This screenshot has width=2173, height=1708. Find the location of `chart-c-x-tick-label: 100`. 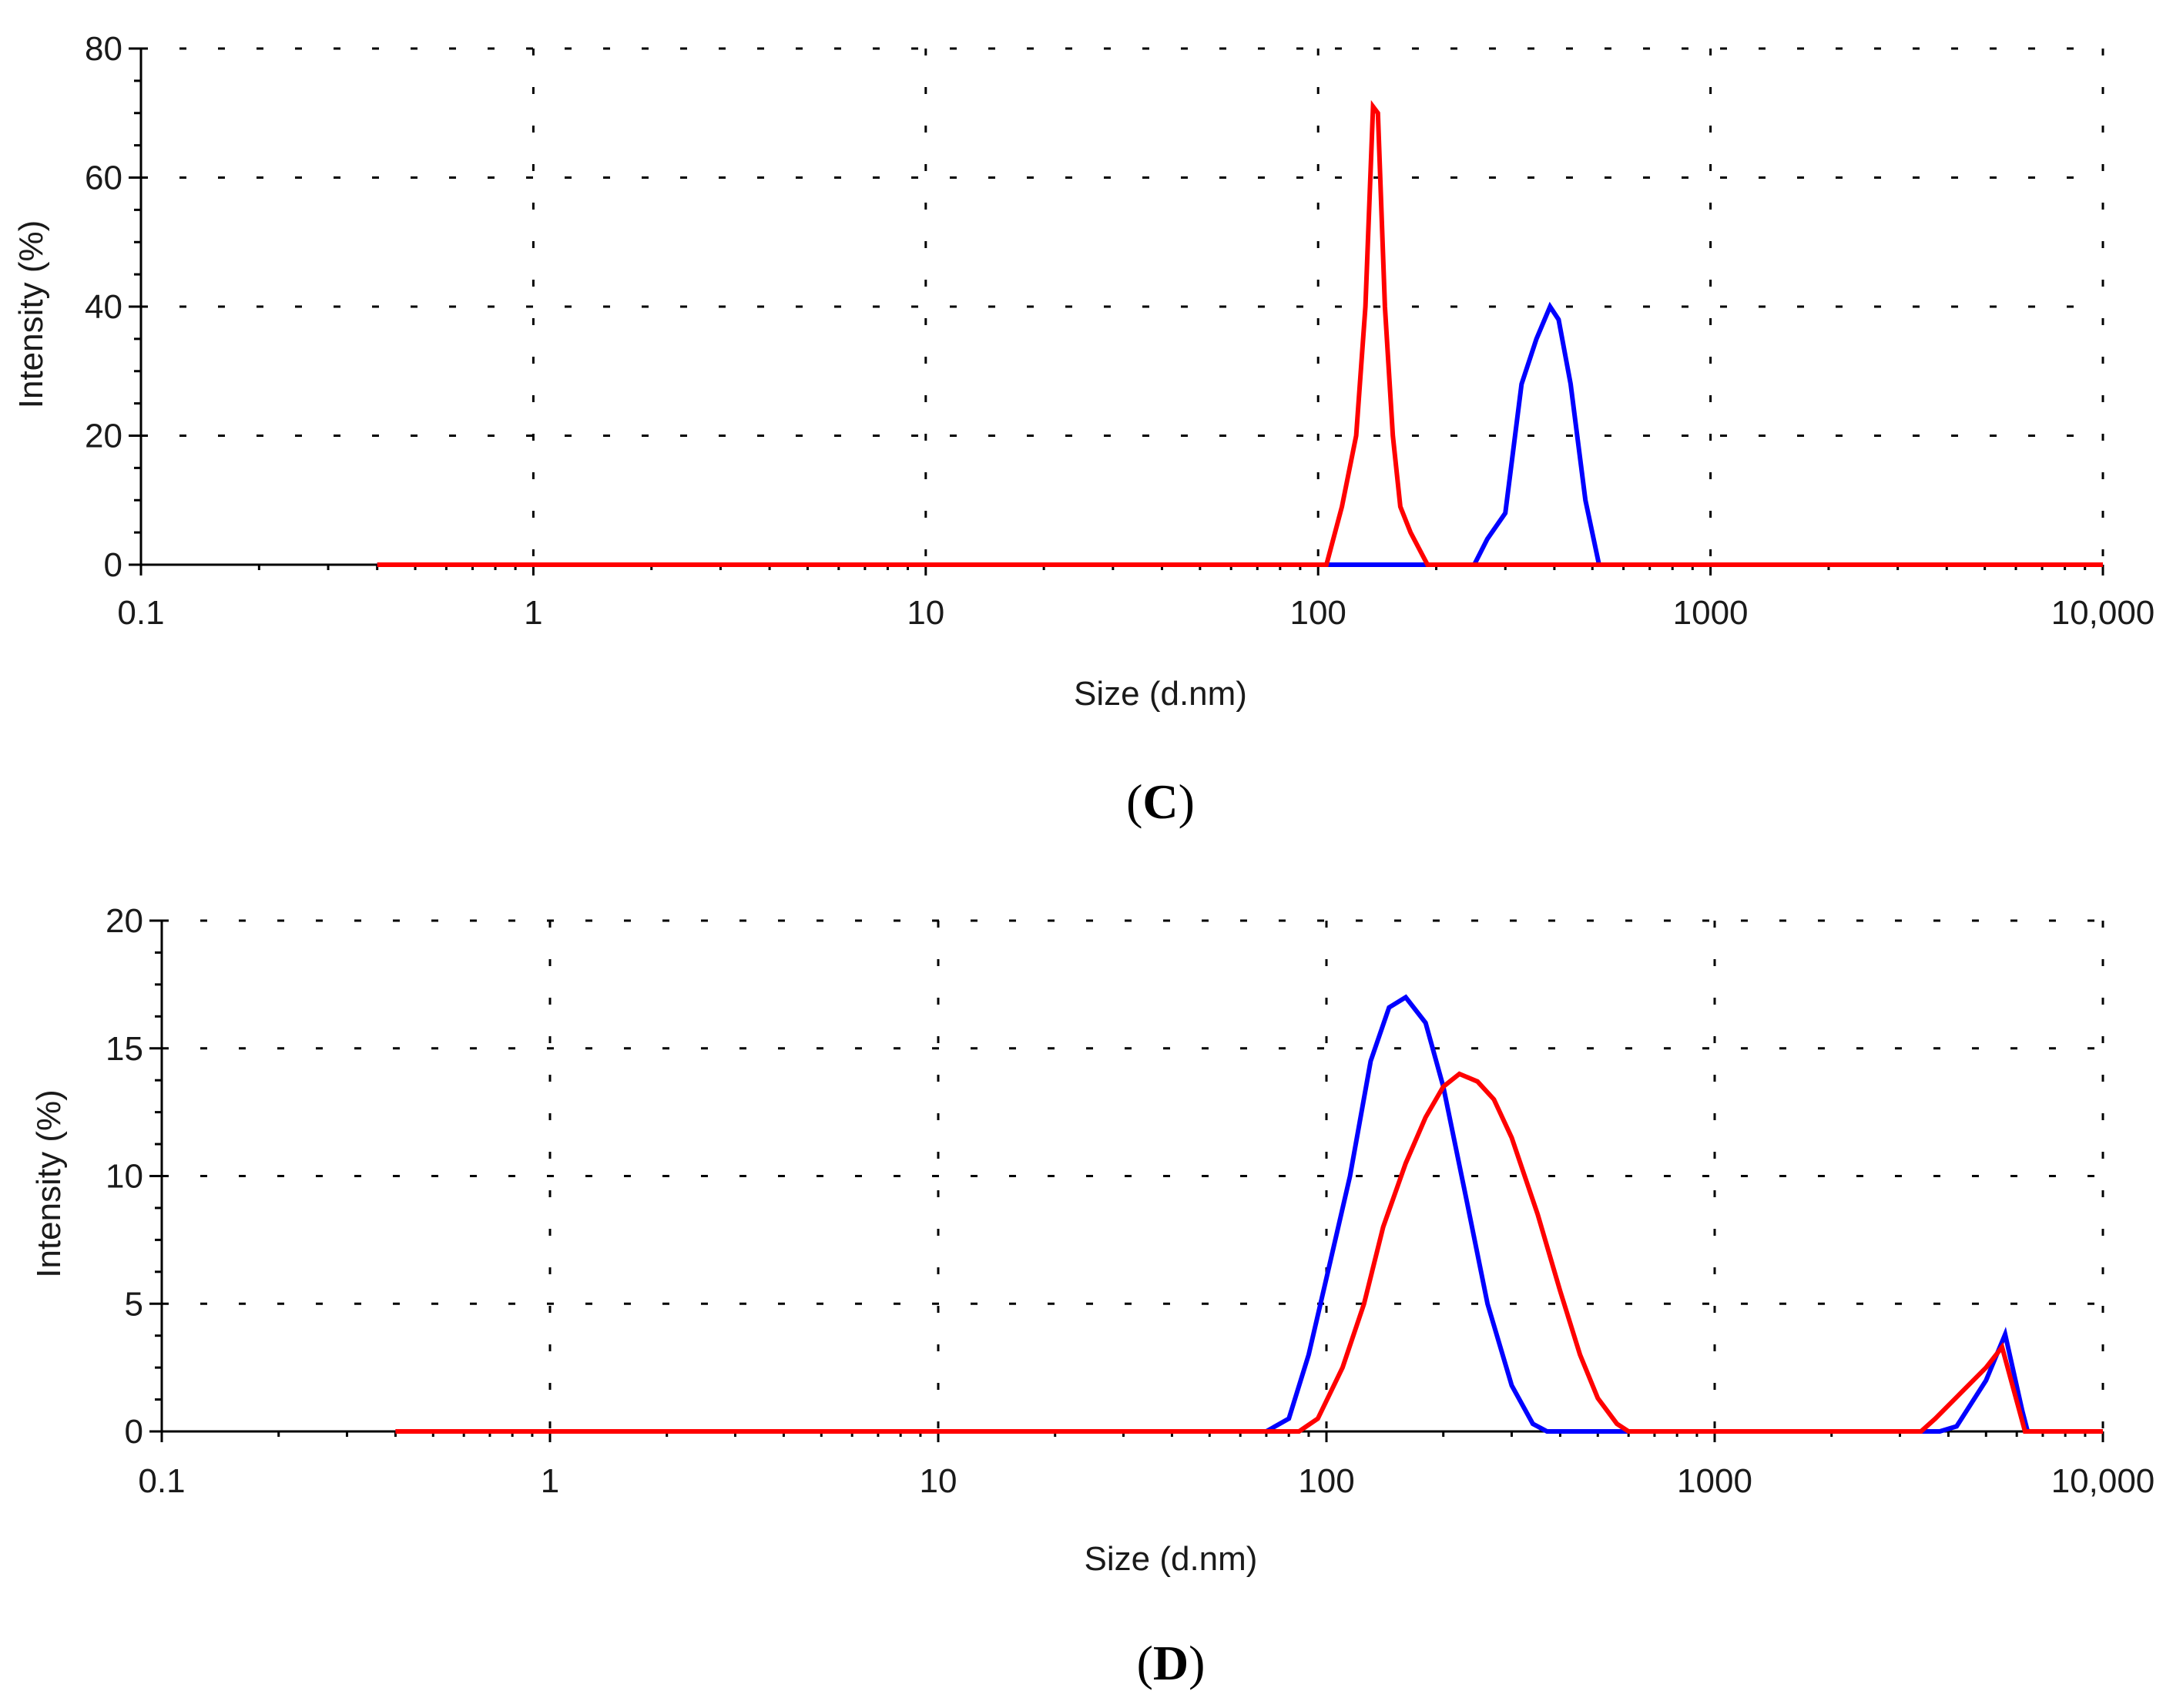

chart-c-x-tick-label: 100 is located at coordinates (1317, 613).